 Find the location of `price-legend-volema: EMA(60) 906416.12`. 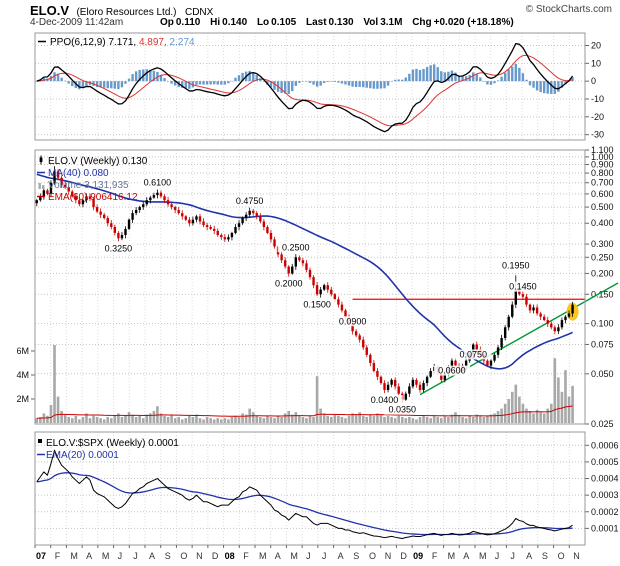

price-legend-volema: EMA(60) 906416.12 is located at coordinates (93, 197).